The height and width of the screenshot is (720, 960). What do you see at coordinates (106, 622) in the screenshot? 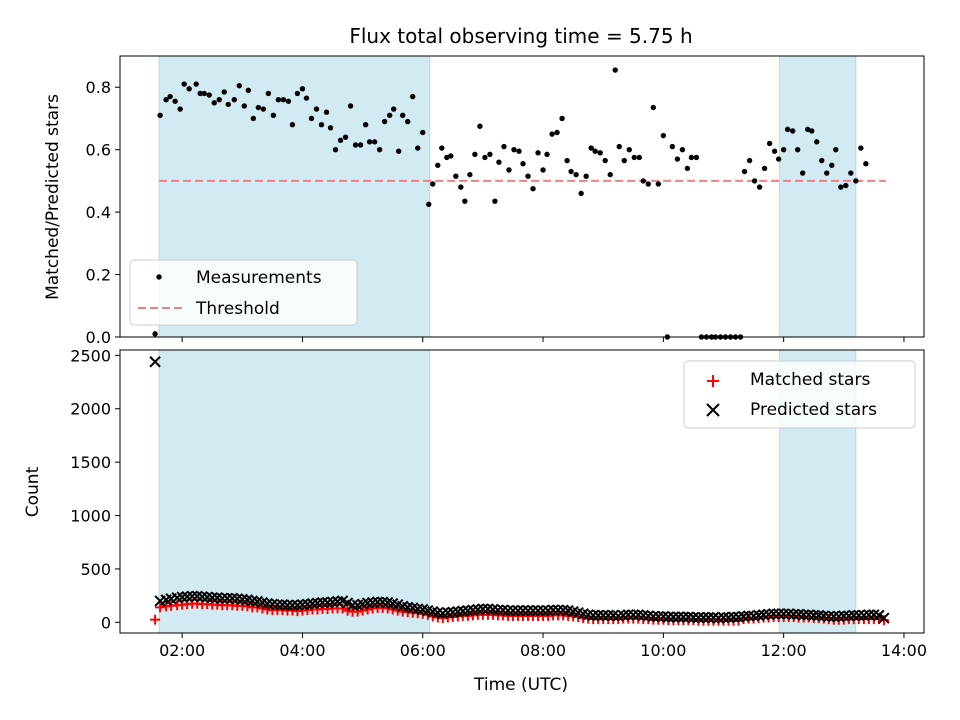
I see `bottom-y-tick-label: 0` at bounding box center [106, 622].